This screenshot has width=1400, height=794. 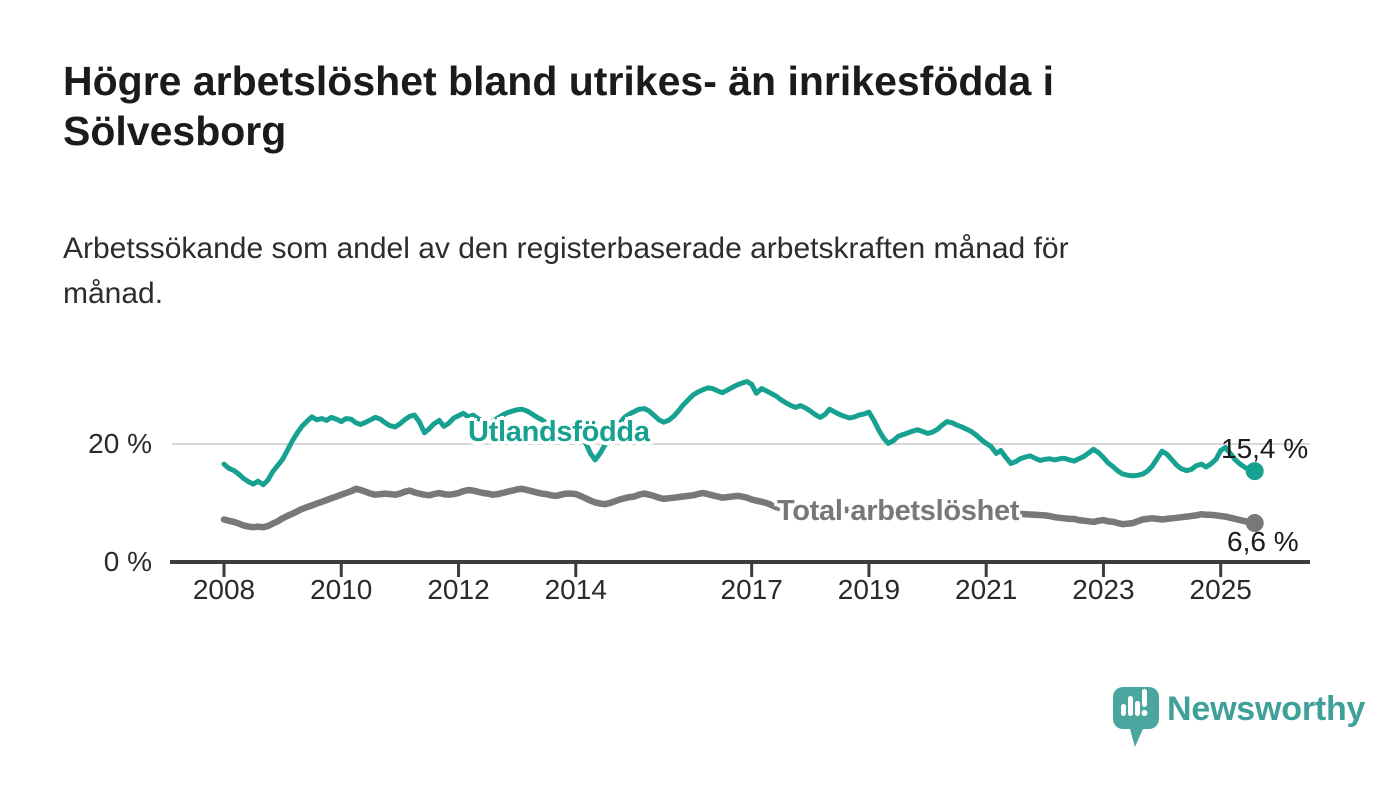 What do you see at coordinates (458, 589) in the screenshot?
I see `x-tick-label: 2012` at bounding box center [458, 589].